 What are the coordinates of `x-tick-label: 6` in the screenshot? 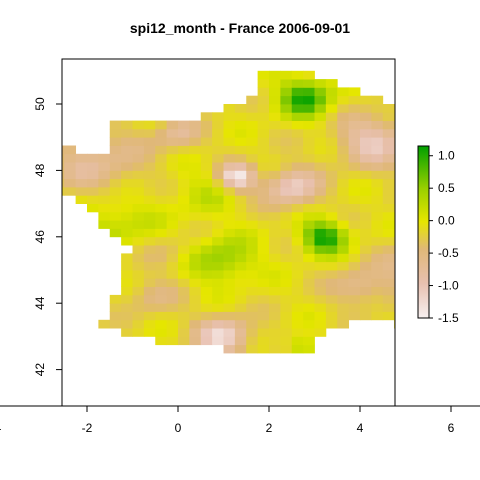 It's located at (451, 428).